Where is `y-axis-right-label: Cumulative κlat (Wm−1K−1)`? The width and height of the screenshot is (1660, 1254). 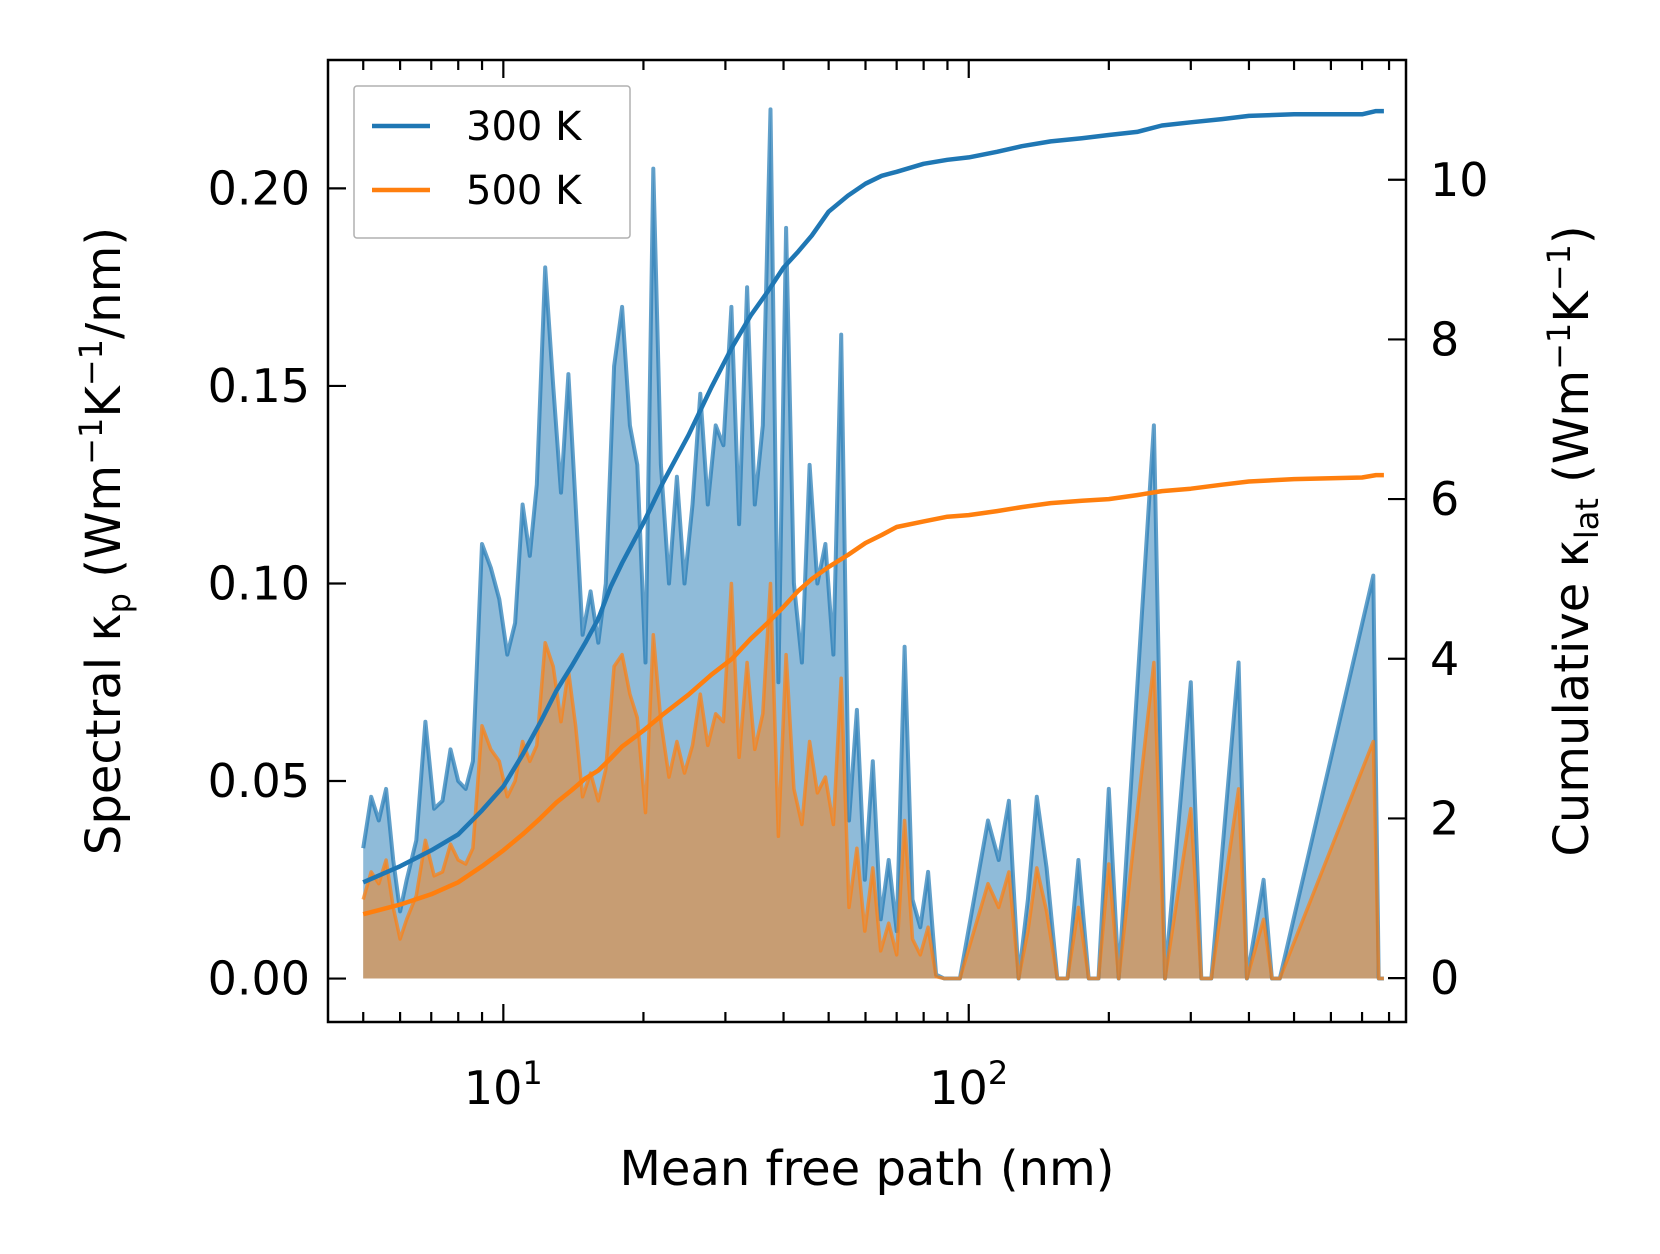 y-axis-right-label: Cumulative κlat (Wm−1K−1) is located at coordinates (1573, 540).